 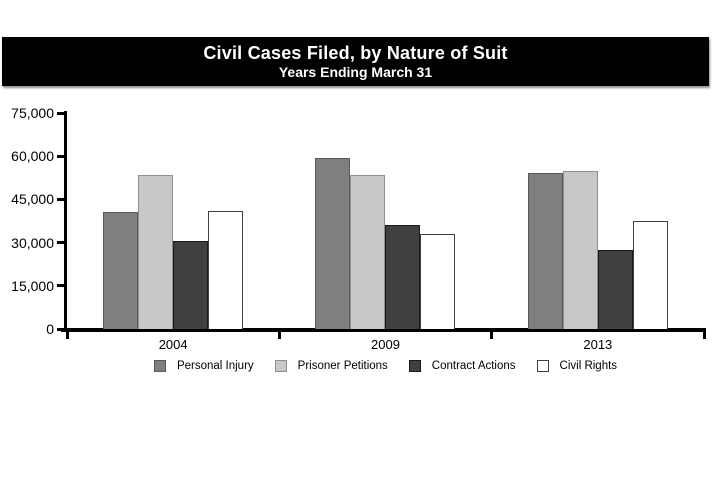 What do you see at coordinates (191, 285) in the screenshot?
I see `bar-contract-actions-2004` at bounding box center [191, 285].